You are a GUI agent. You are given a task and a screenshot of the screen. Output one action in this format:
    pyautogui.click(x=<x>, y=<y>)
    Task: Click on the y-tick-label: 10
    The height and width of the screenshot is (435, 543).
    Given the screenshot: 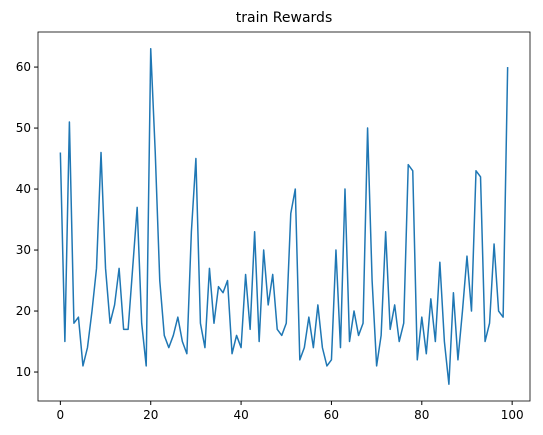 What is the action you would take?
    pyautogui.click(x=23, y=372)
    